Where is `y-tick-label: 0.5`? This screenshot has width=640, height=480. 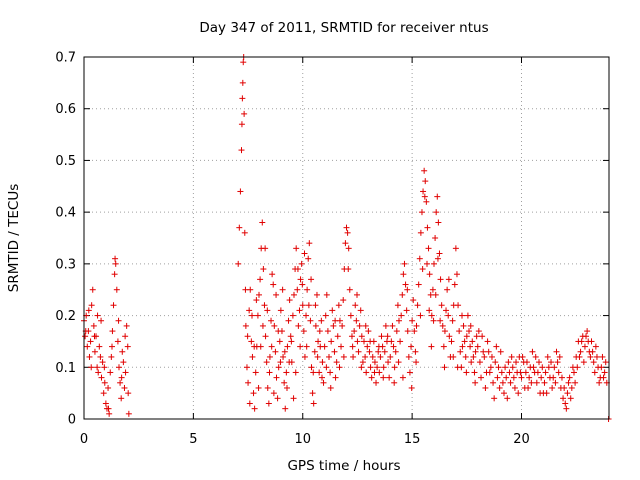
y-tick-label: 0.5 is located at coordinates (65, 161).